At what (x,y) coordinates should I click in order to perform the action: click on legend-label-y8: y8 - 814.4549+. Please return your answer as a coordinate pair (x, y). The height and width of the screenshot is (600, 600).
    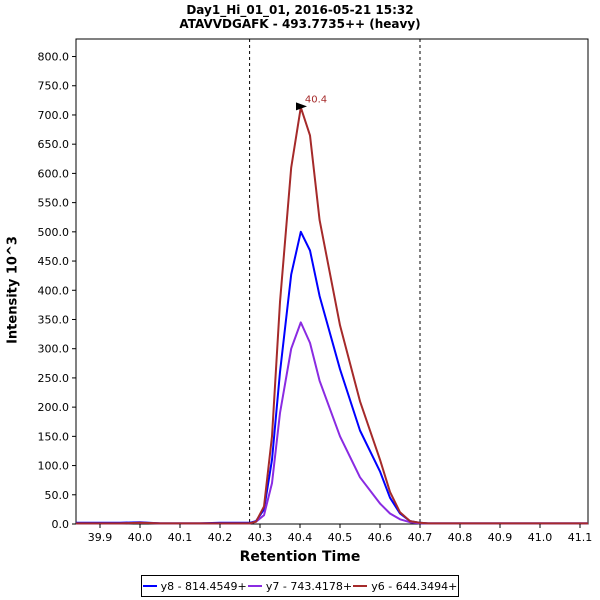
    Looking at the image, I should click on (203, 586).